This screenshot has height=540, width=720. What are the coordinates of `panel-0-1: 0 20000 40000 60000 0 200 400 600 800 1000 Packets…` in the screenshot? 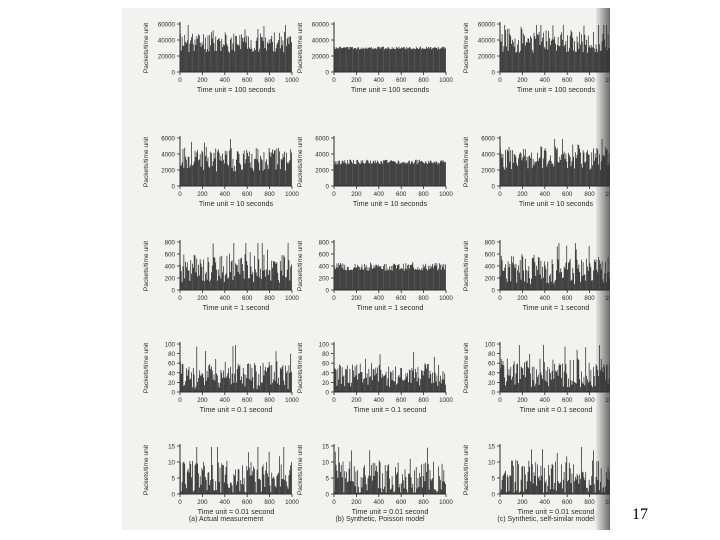 It's located at (375, 58).